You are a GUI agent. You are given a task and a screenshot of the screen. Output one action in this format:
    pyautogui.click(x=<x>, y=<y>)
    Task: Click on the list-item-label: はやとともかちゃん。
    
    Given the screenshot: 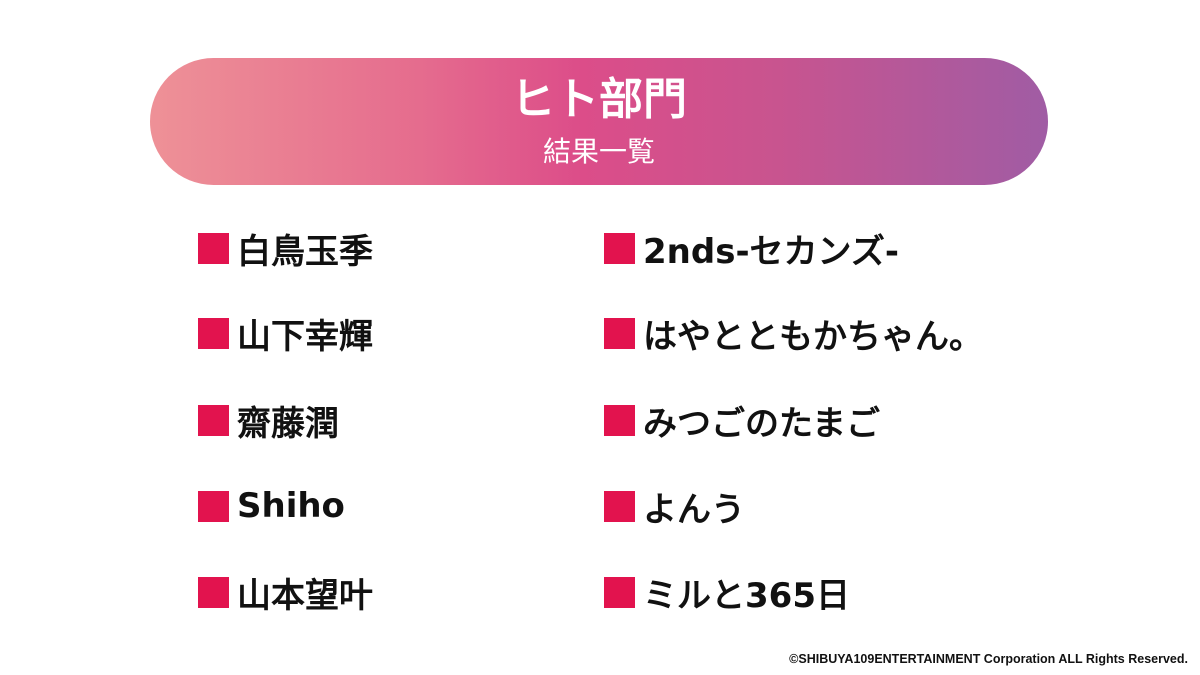 What is the action you would take?
    pyautogui.click(x=813, y=336)
    